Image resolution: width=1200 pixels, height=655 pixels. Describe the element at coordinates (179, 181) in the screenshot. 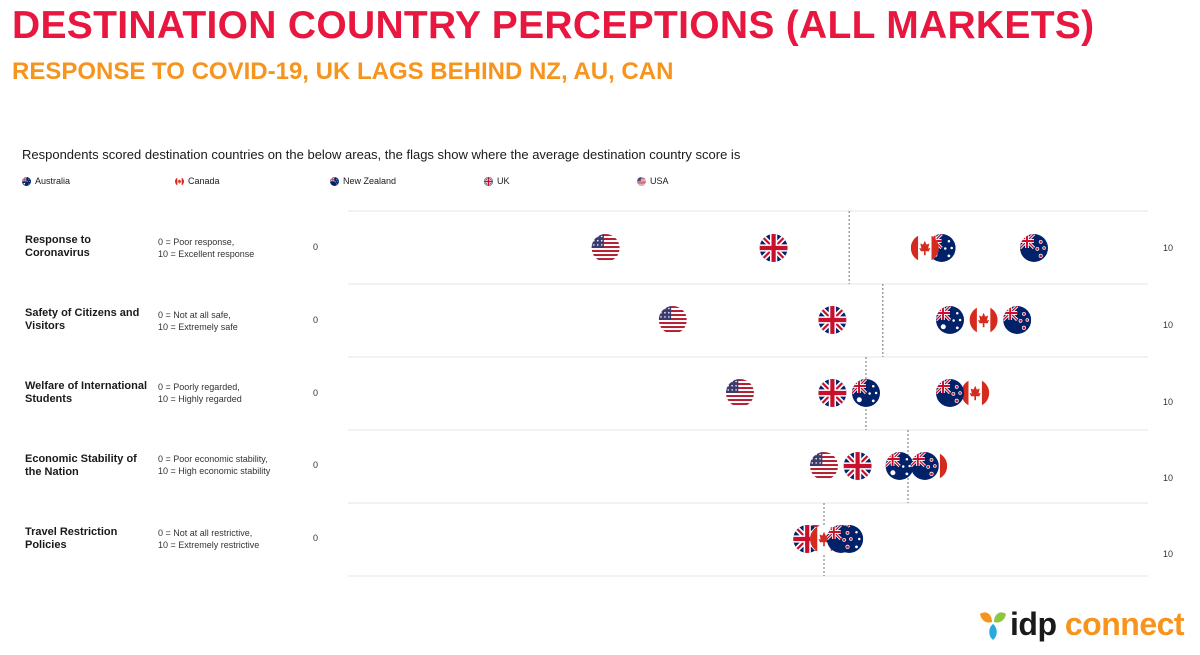

I see `canada-flag-icon` at that location.